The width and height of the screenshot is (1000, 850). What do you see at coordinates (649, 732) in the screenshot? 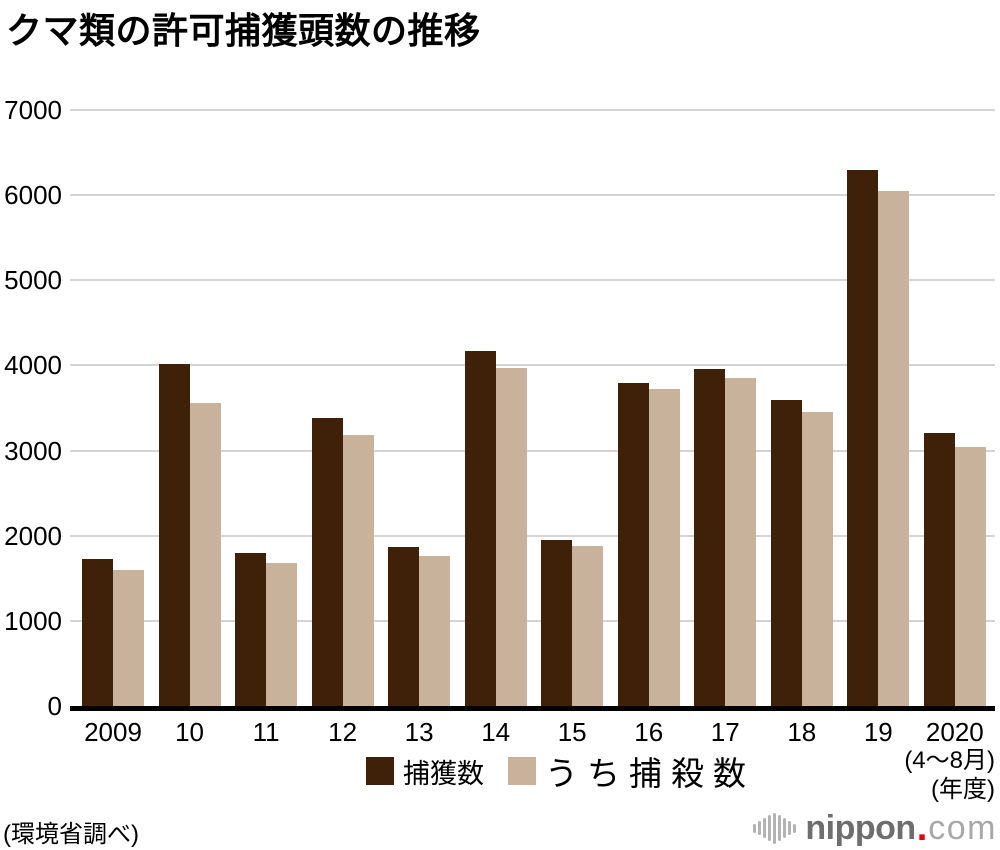
I see `x-label-16: 16` at bounding box center [649, 732].